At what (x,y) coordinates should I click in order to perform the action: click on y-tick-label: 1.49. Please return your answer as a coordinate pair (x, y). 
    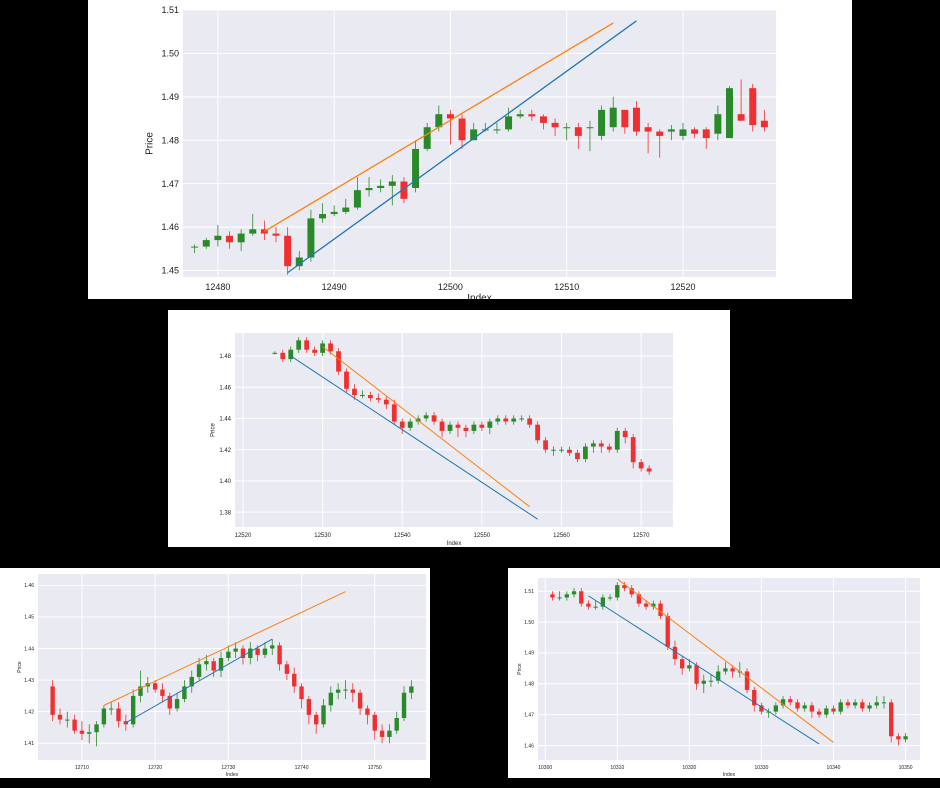
    Looking at the image, I should click on (529, 654).